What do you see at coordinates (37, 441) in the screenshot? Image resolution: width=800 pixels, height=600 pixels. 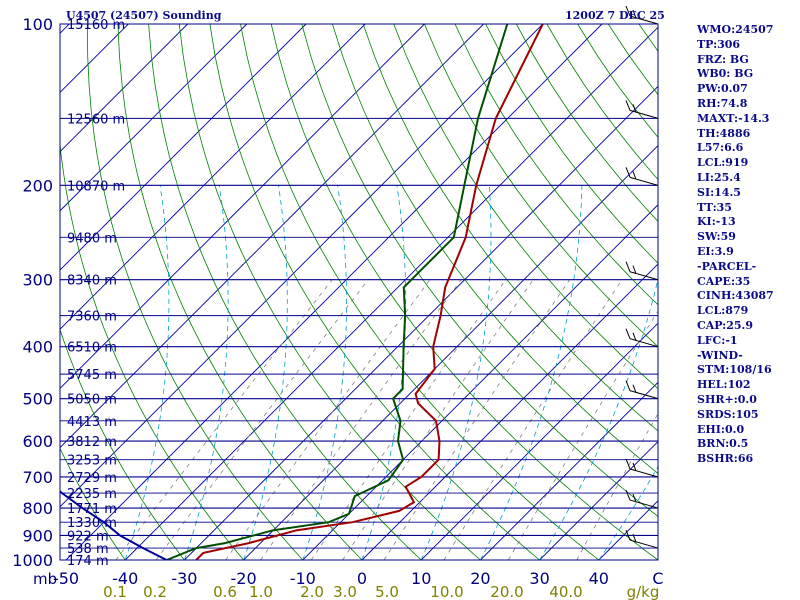 I see `pressure-tick-label: 600` at bounding box center [37, 441].